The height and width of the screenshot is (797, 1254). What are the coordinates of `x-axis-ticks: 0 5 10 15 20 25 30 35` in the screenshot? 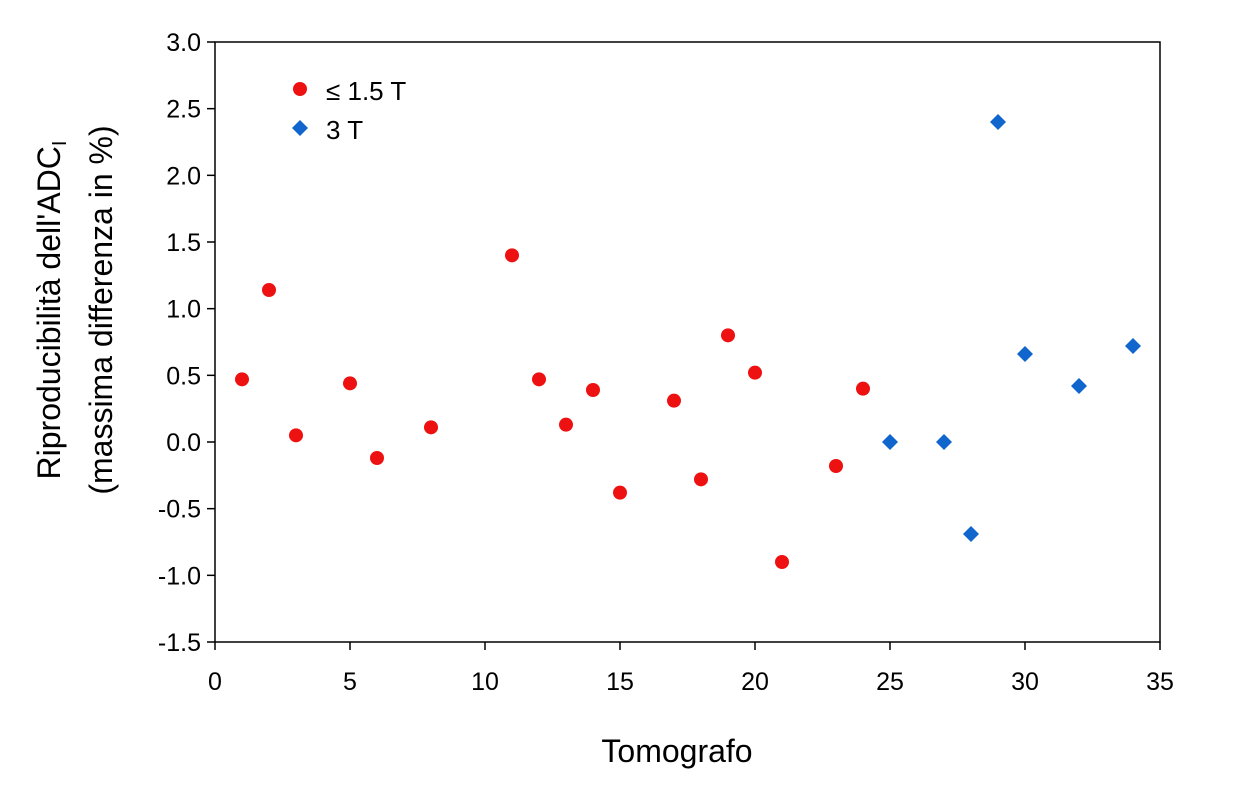 It's located at (691, 669).